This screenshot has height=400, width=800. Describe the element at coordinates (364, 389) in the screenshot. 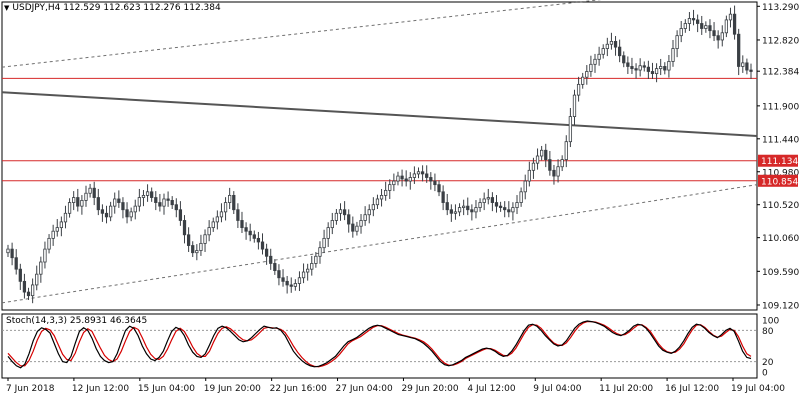

I see `time-axis-label: 27 Jun 04:00` at that location.